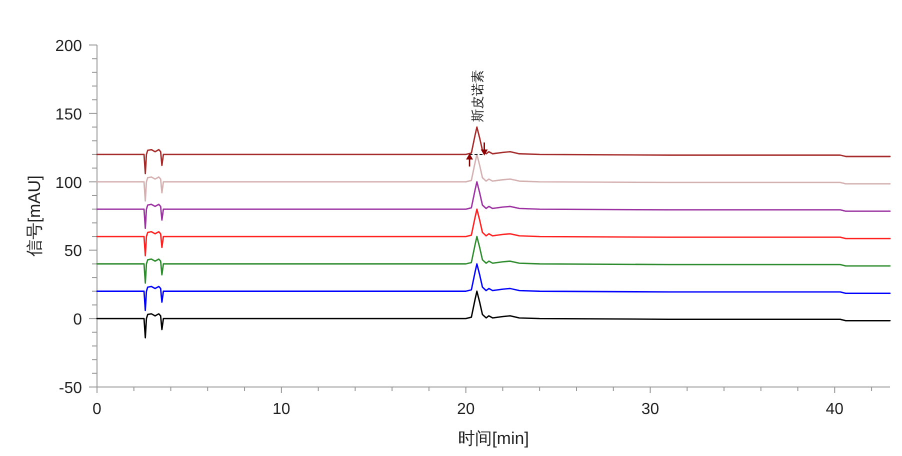 The image size is (902, 456). What do you see at coordinates (34, 216) in the screenshot?
I see `y-axis-title: 信号[mAU]` at bounding box center [34, 216].